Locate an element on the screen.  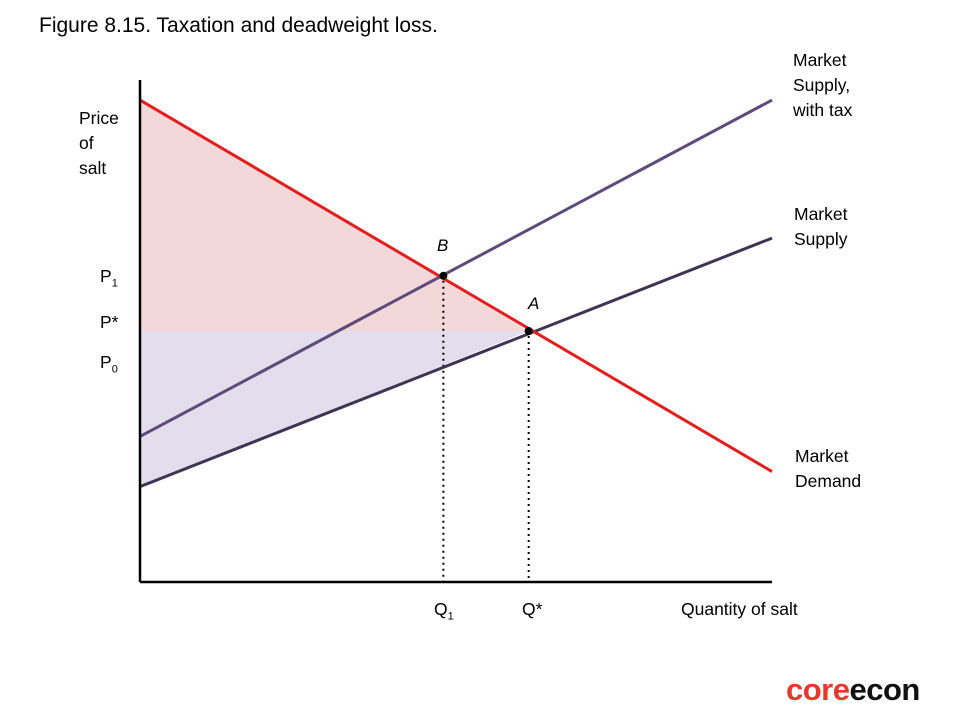
supply-label: Market Supply is located at coordinates (821, 226).